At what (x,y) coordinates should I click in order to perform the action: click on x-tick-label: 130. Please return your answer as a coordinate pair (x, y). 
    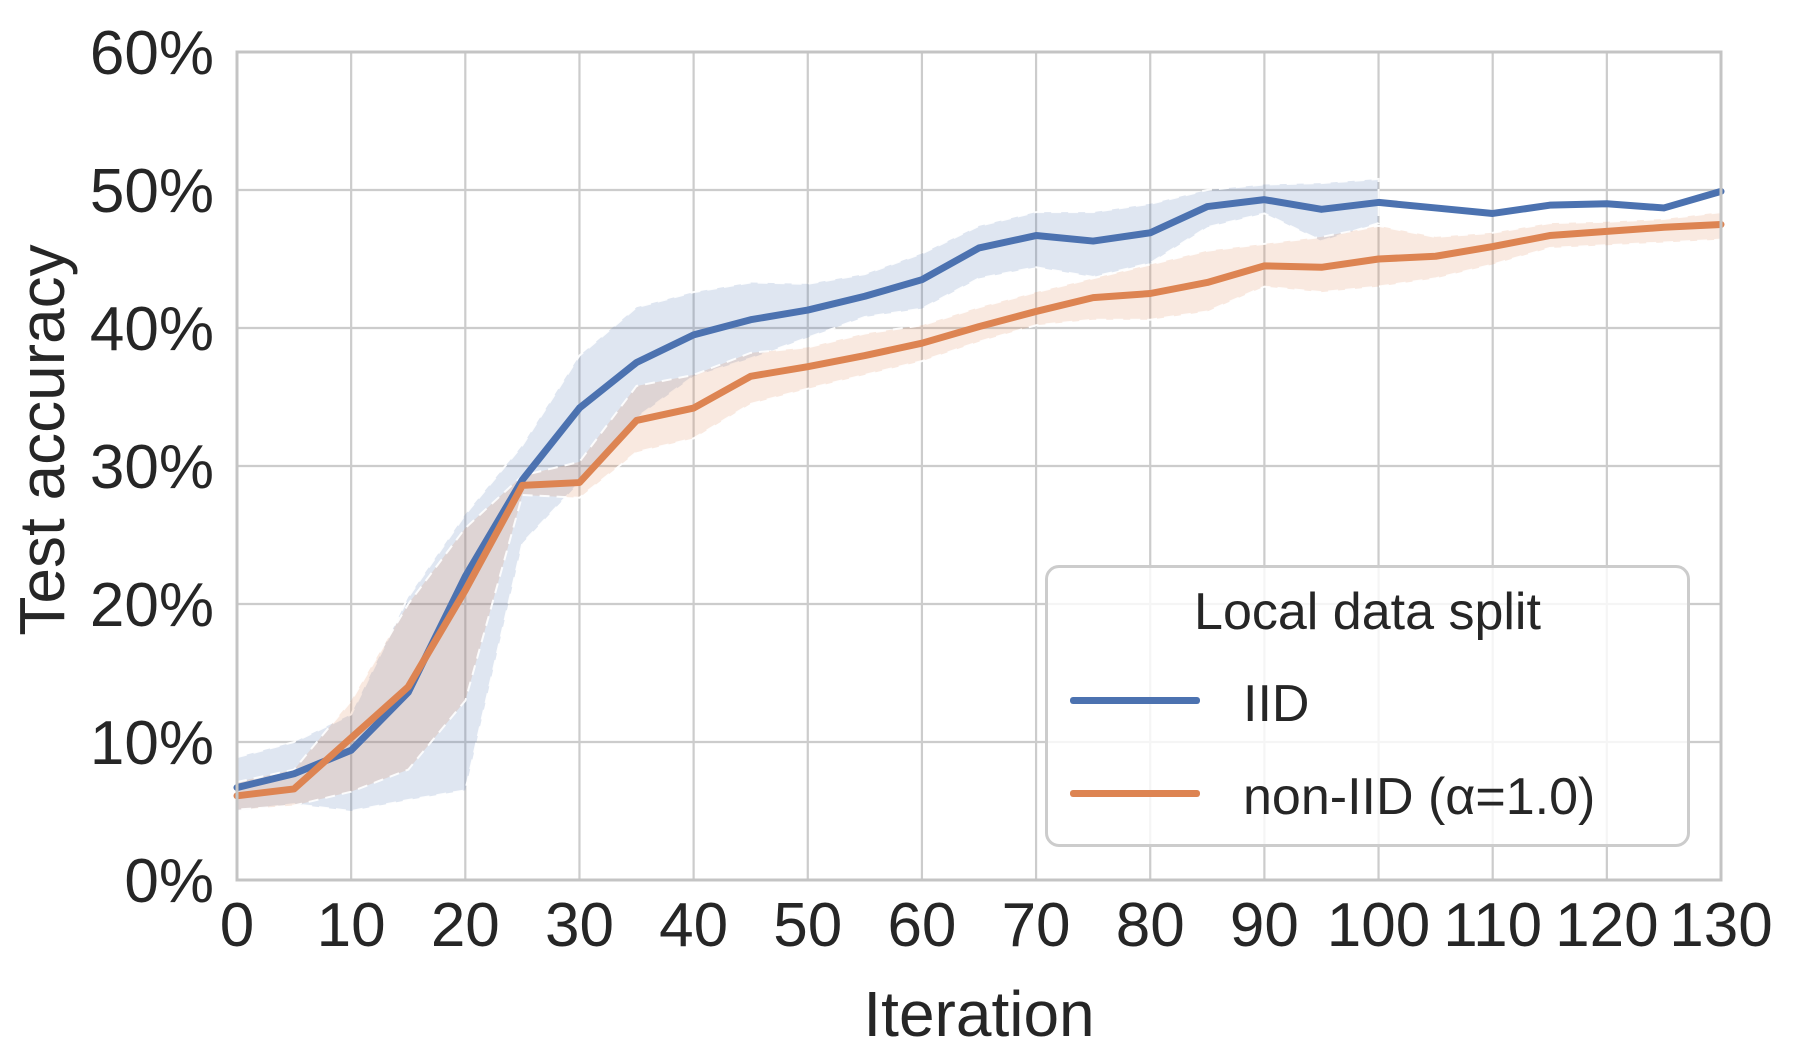
    Looking at the image, I should click on (1720, 925).